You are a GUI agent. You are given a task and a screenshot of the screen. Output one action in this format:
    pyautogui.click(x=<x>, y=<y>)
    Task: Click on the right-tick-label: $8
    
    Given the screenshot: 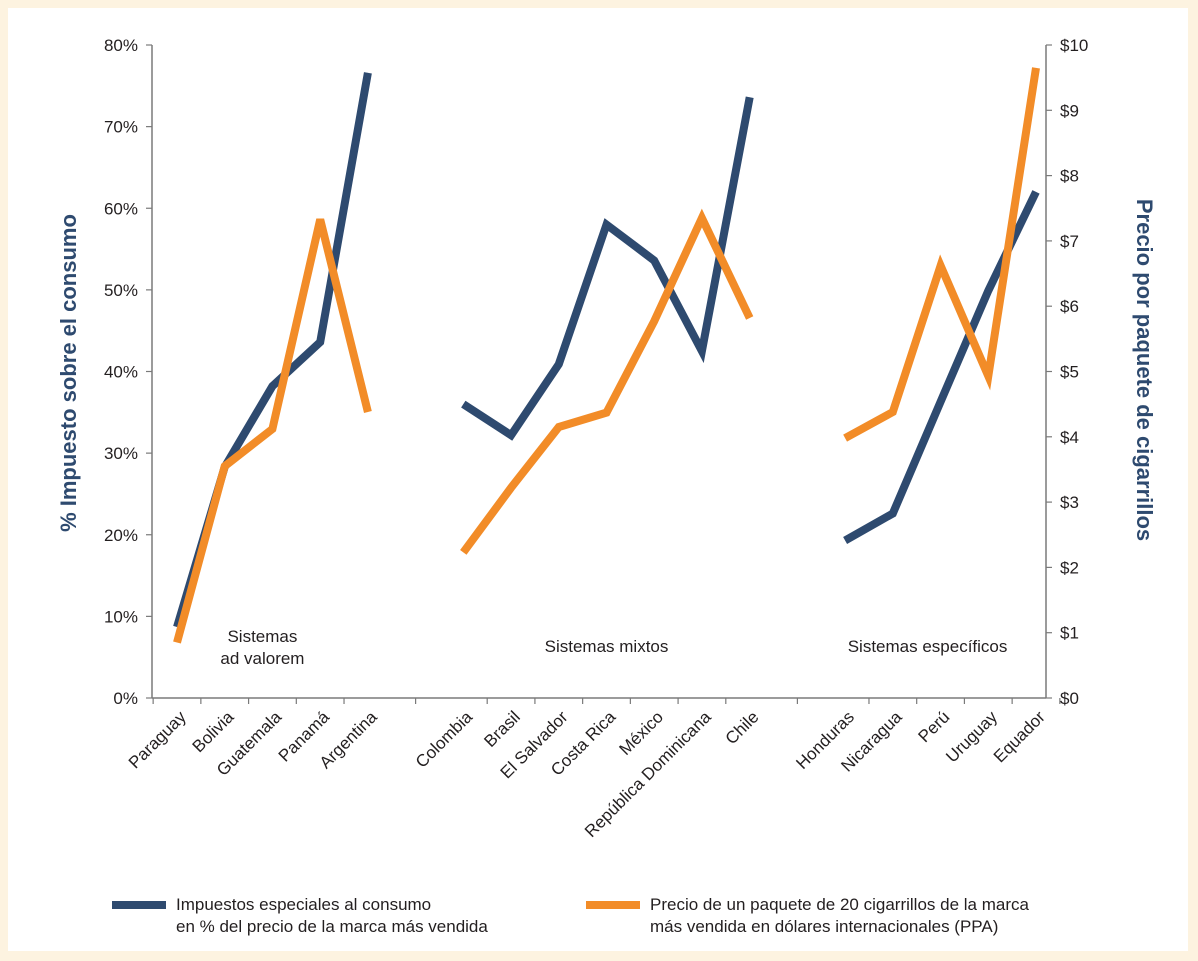 What is the action you would take?
    pyautogui.click(x=1069, y=176)
    